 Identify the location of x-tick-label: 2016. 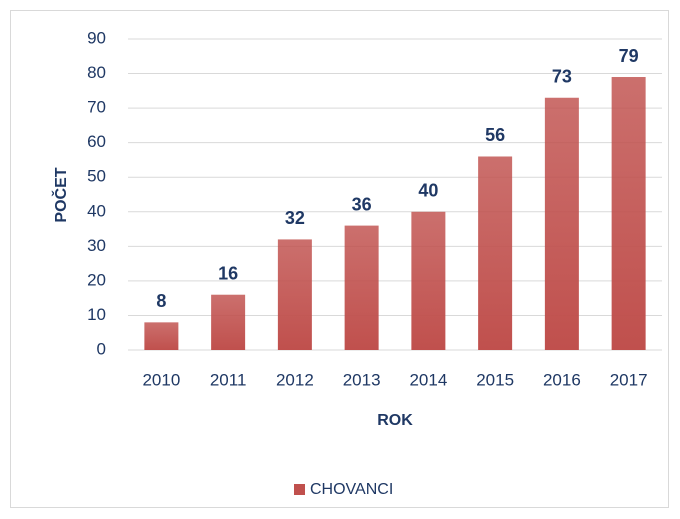
(562, 379).